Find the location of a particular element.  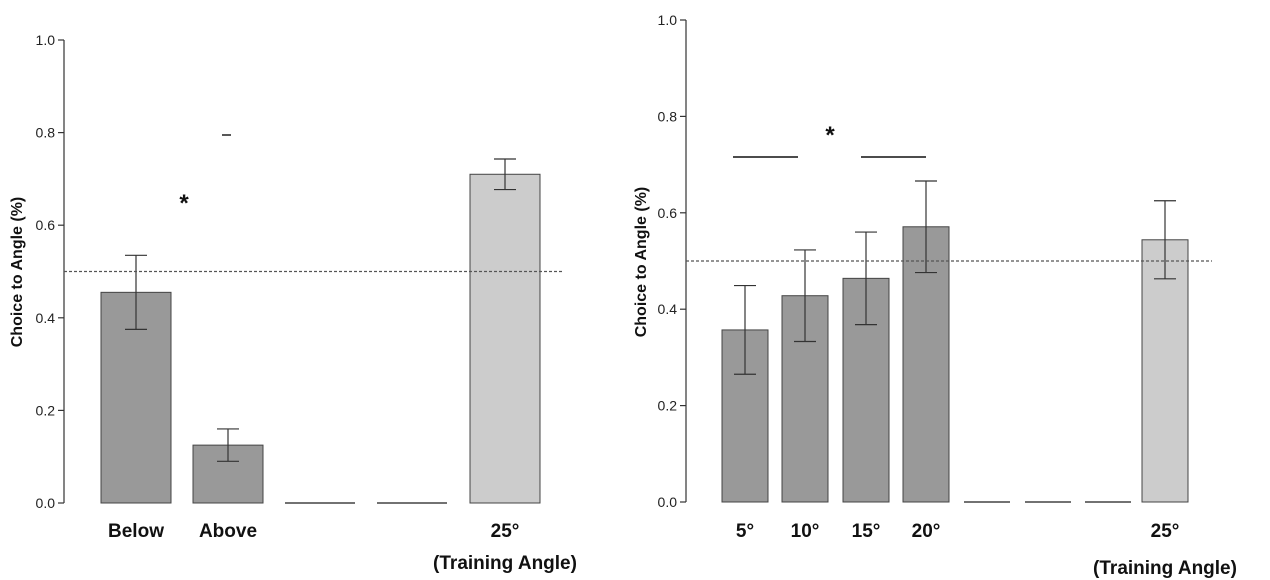

x-category-label: 20° is located at coordinates (926, 531).